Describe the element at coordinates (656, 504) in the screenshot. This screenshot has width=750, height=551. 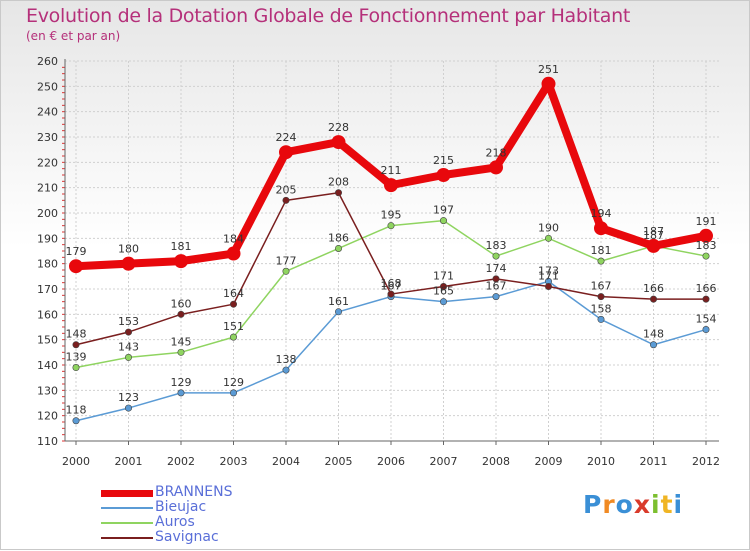
I see `logo-letter: i` at that location.